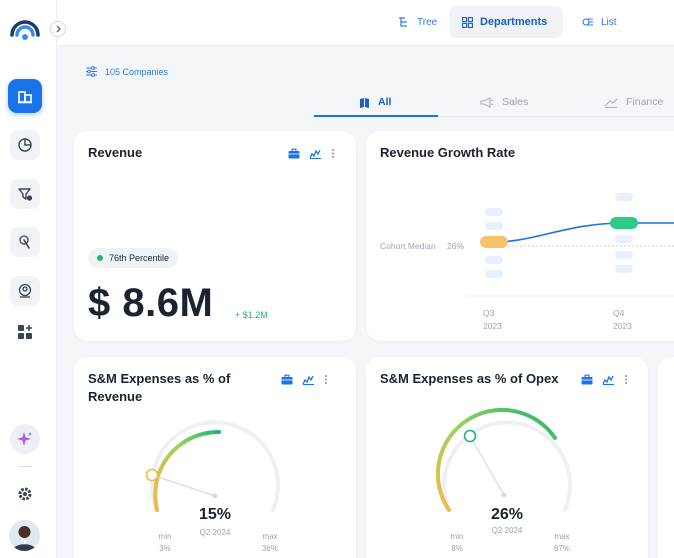 The height and width of the screenshot is (558, 674). What do you see at coordinates (375, 102) in the screenshot?
I see `tab-all: All` at bounding box center [375, 102].